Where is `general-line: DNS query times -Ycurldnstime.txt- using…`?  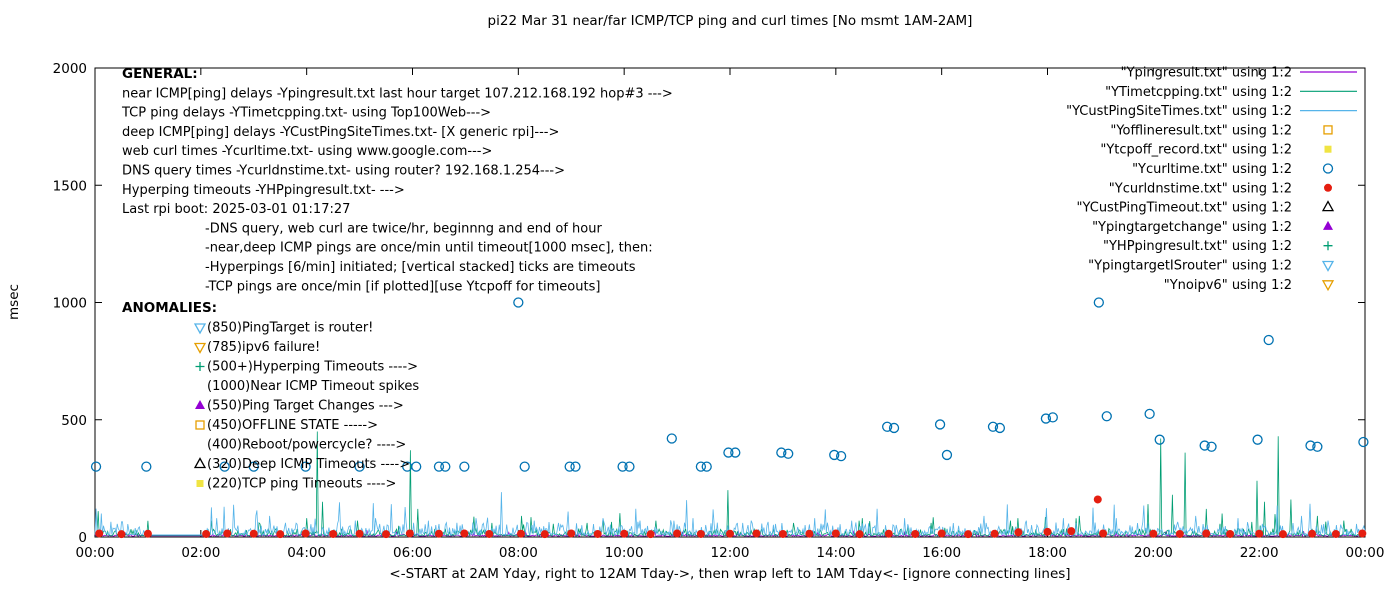
general-line: DNS query times -Ycurldnstime.txt- using… is located at coordinates (343, 171).